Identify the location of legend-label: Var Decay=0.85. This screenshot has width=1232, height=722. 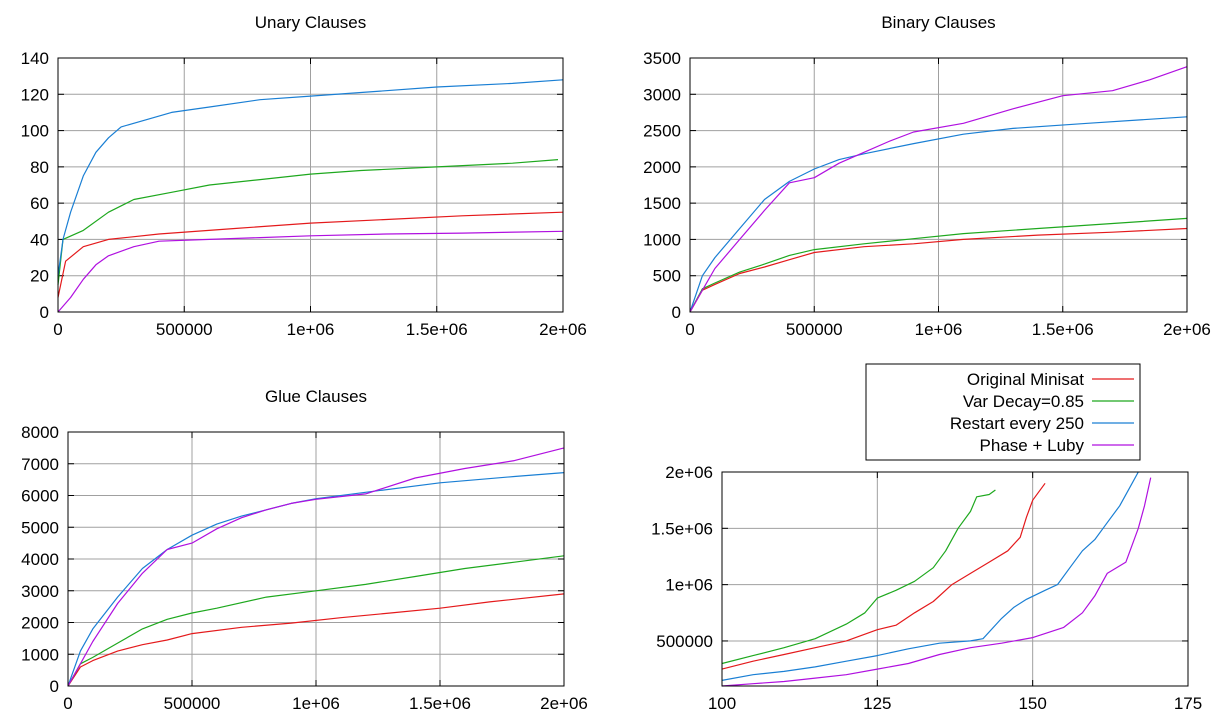
(1023, 401).